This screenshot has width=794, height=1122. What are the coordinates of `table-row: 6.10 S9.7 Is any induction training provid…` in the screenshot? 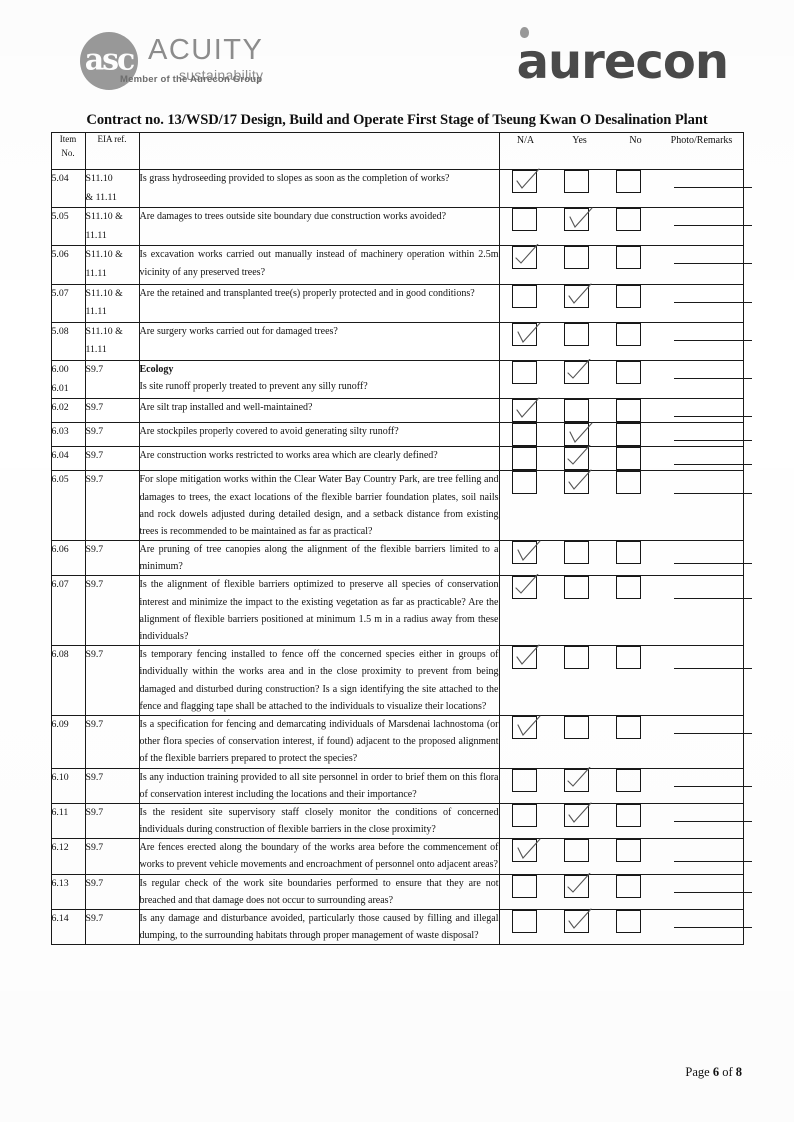 It's located at (401, 785).